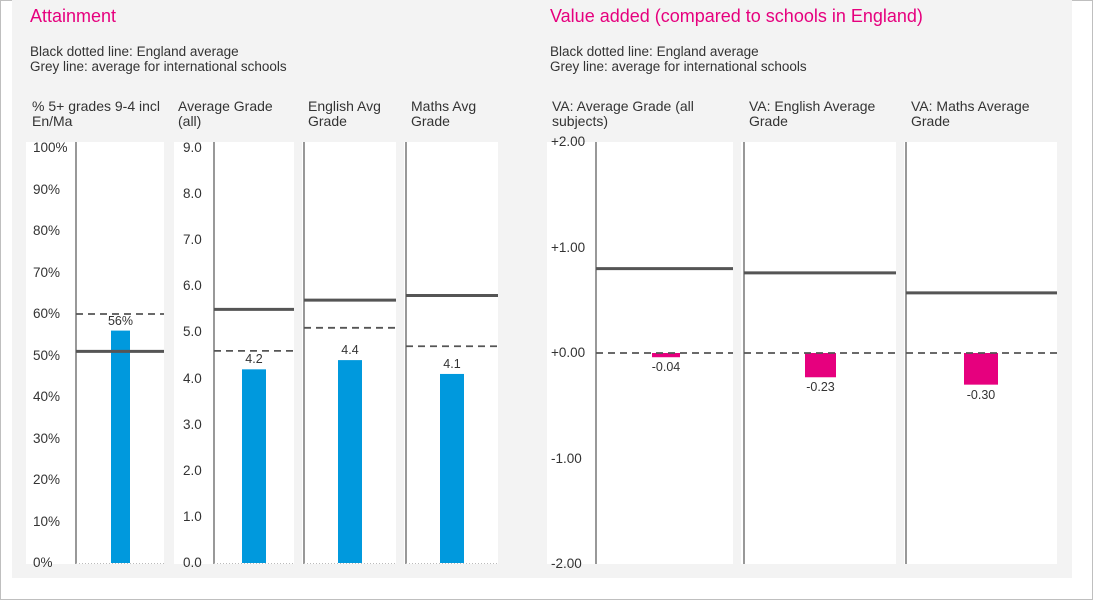  What do you see at coordinates (566, 458) in the screenshot?
I see `tick-label: -1.00` at bounding box center [566, 458].